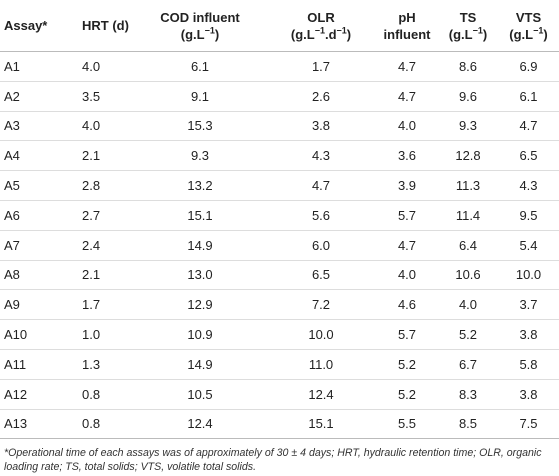 This screenshot has height=476, width=559. I want to click on value-cell: 15.3, so click(200, 126).